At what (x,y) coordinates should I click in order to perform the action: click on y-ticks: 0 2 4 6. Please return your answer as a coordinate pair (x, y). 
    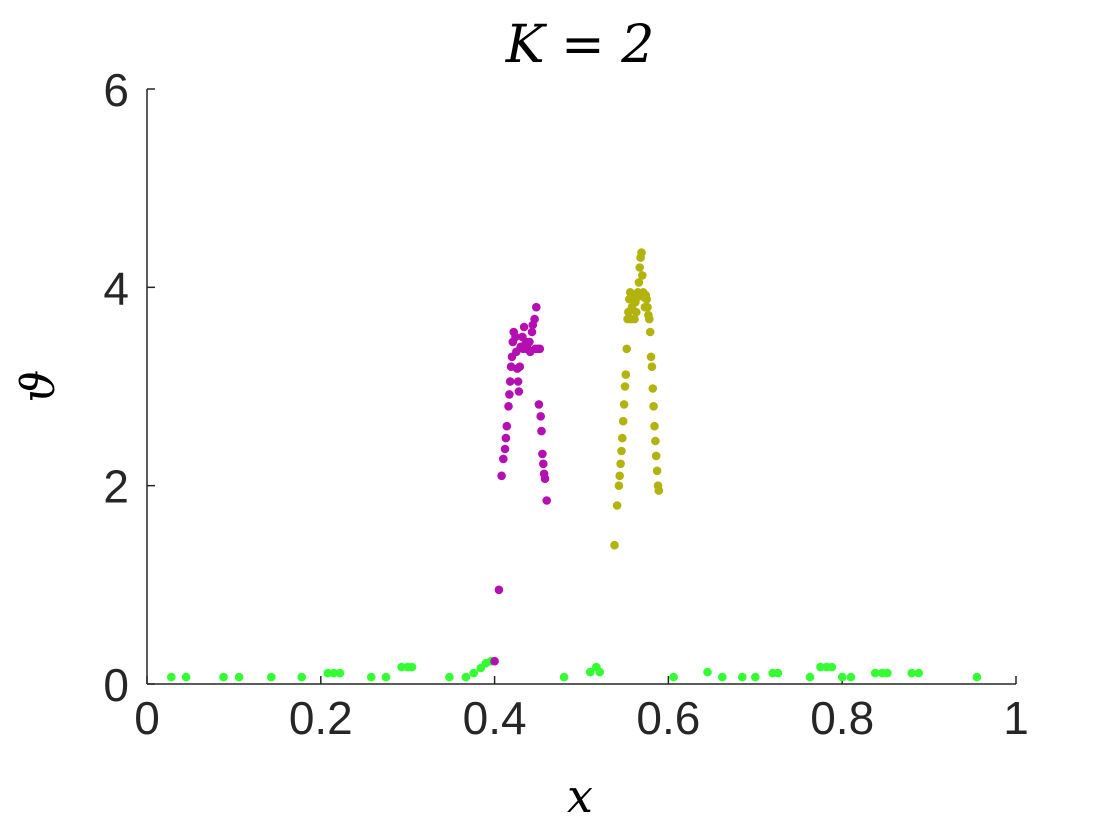
    Looking at the image, I should click on (129, 387).